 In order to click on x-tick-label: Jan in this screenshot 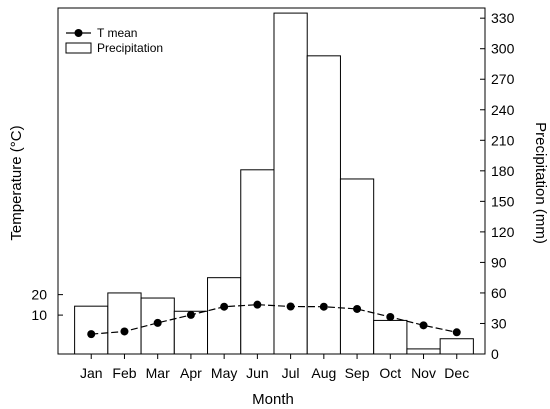, I will do `click(91, 373)`.